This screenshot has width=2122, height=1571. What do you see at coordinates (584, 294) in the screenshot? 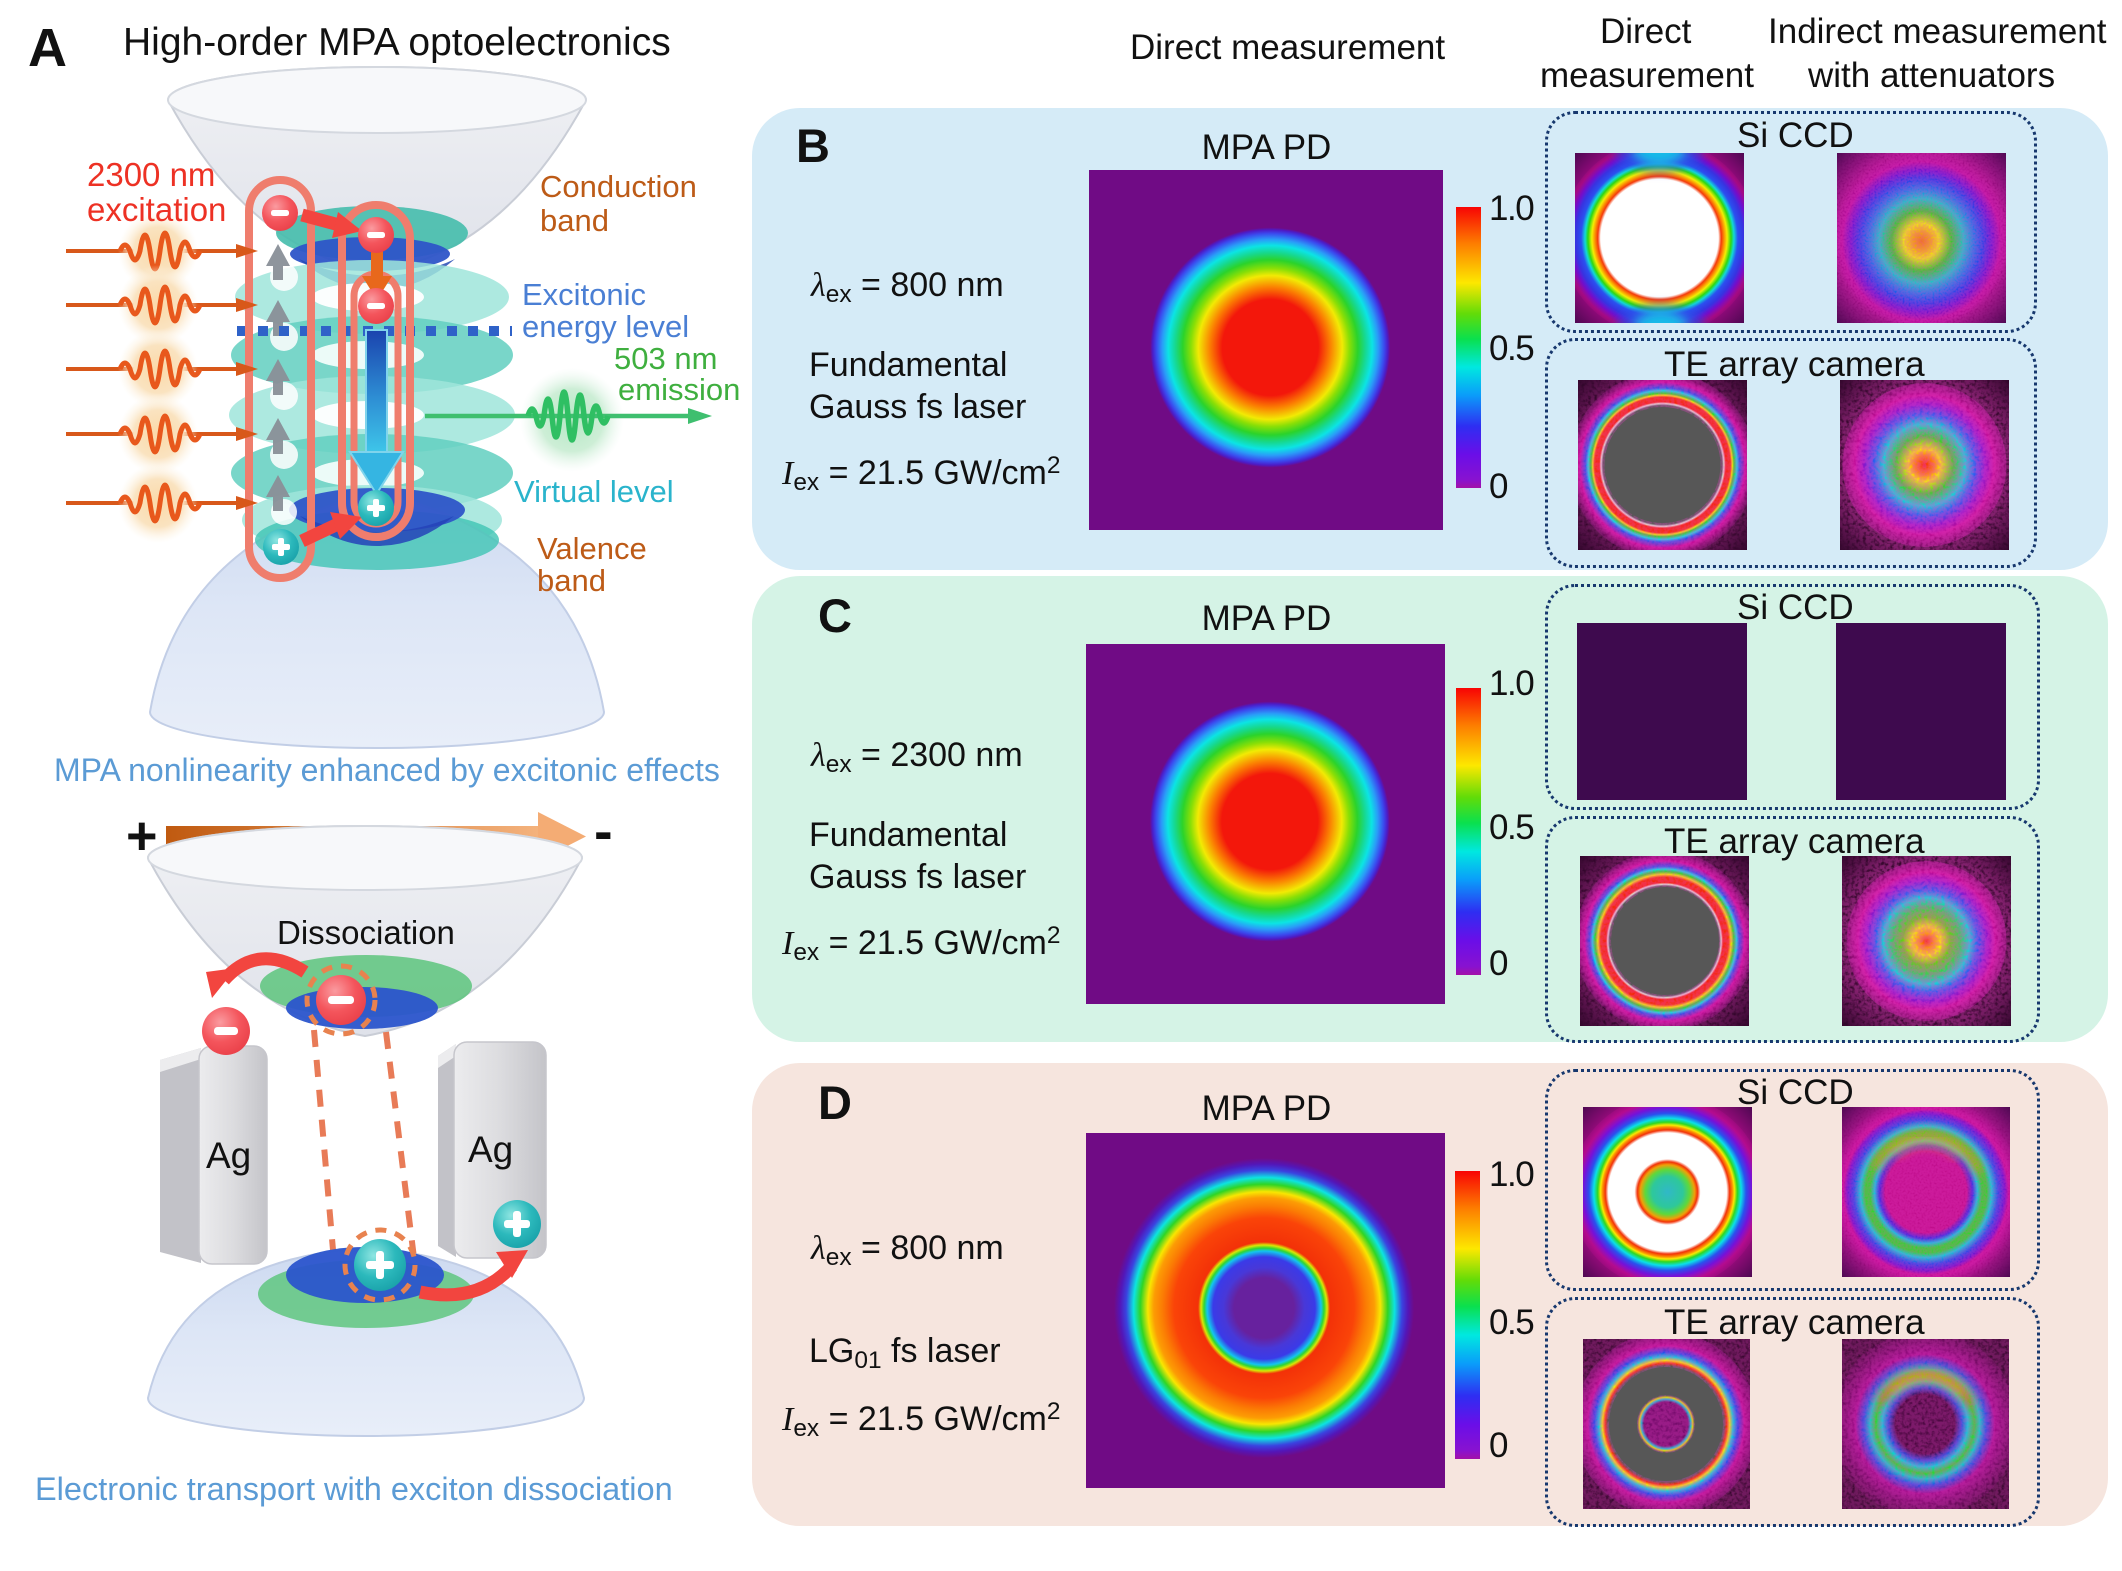
I see `svg-text: Excitonic` at bounding box center [584, 294].